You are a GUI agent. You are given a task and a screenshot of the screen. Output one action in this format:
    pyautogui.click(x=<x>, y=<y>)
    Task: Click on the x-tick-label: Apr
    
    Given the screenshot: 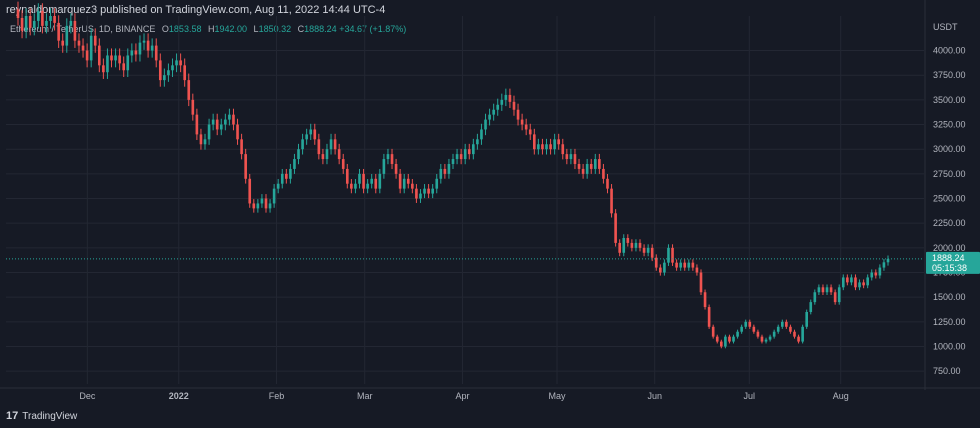 What is the action you would take?
    pyautogui.click(x=462, y=396)
    